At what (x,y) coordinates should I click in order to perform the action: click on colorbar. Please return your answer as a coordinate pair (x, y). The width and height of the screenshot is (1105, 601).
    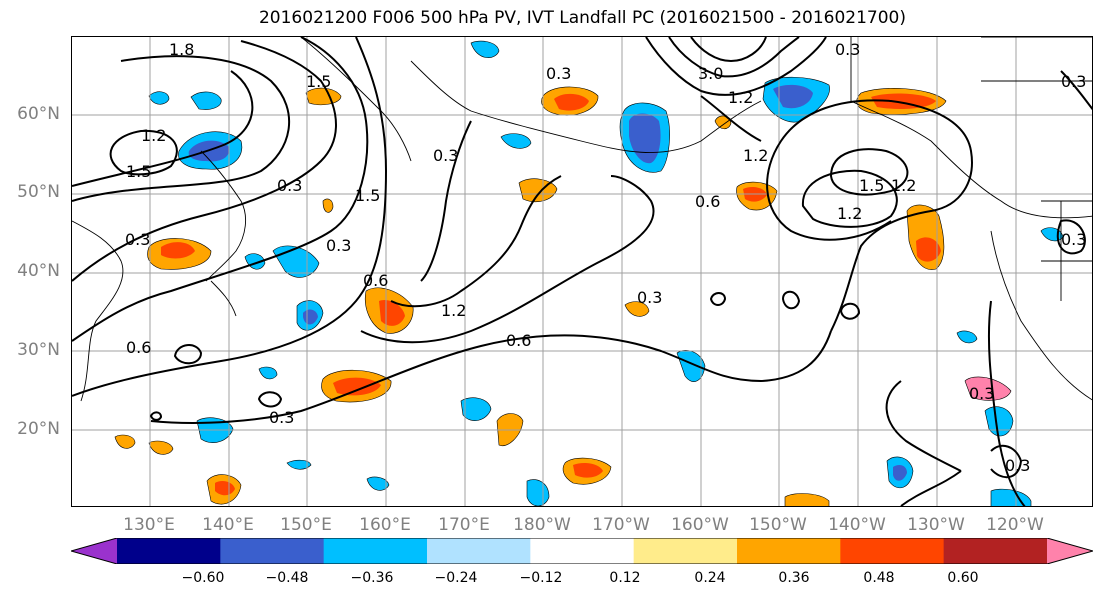
    Looking at the image, I should click on (582, 551).